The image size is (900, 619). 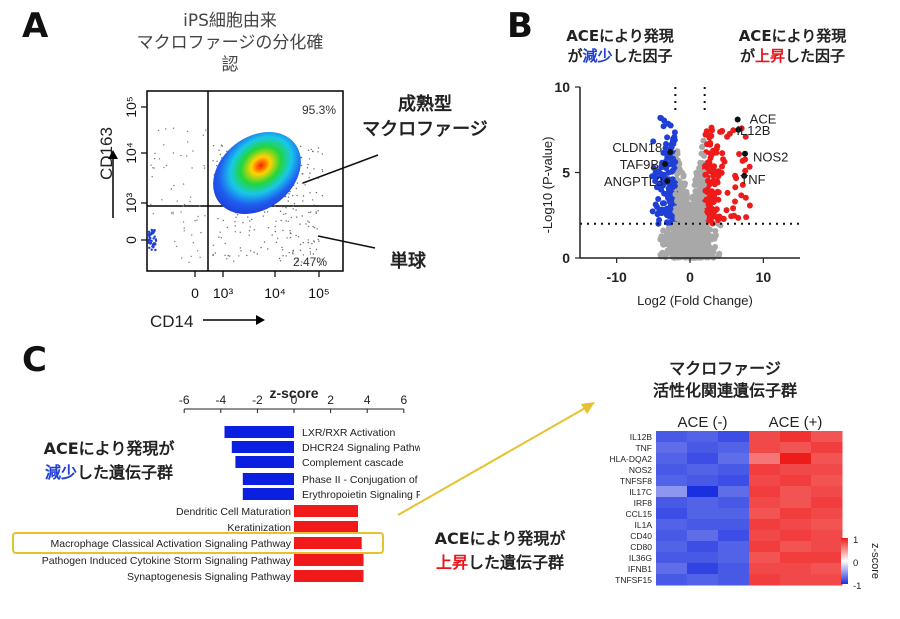 I want to click on flow-y-tick-label: 10⁵, so click(x=131, y=106).